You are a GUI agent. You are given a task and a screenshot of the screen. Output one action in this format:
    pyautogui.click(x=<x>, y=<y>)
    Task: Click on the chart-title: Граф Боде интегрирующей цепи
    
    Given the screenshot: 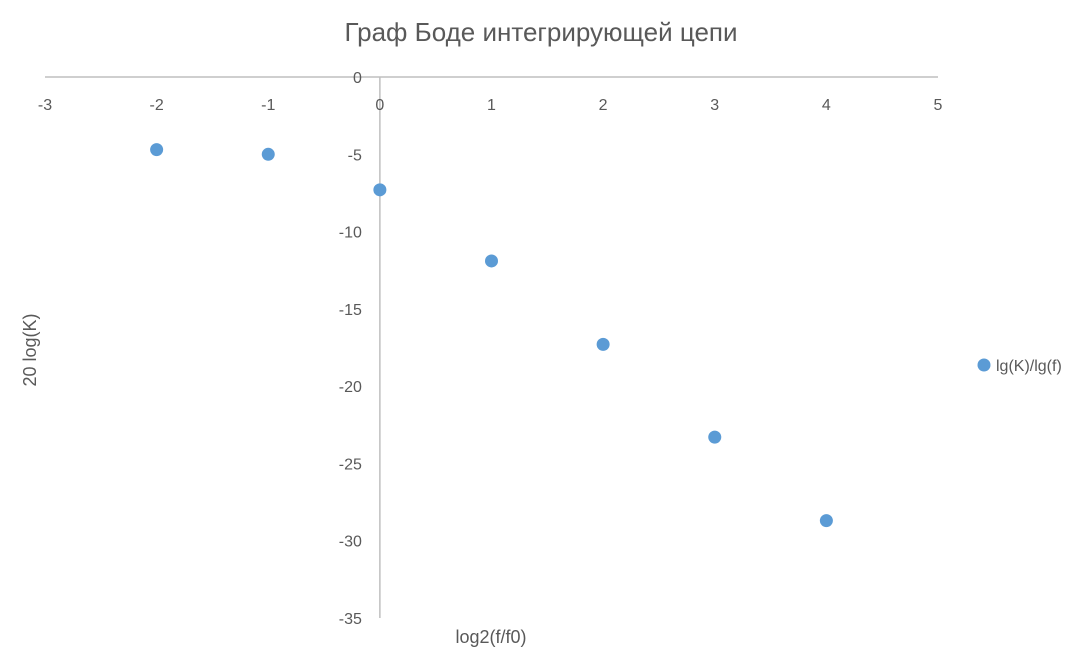 What is the action you would take?
    pyautogui.click(x=540, y=32)
    